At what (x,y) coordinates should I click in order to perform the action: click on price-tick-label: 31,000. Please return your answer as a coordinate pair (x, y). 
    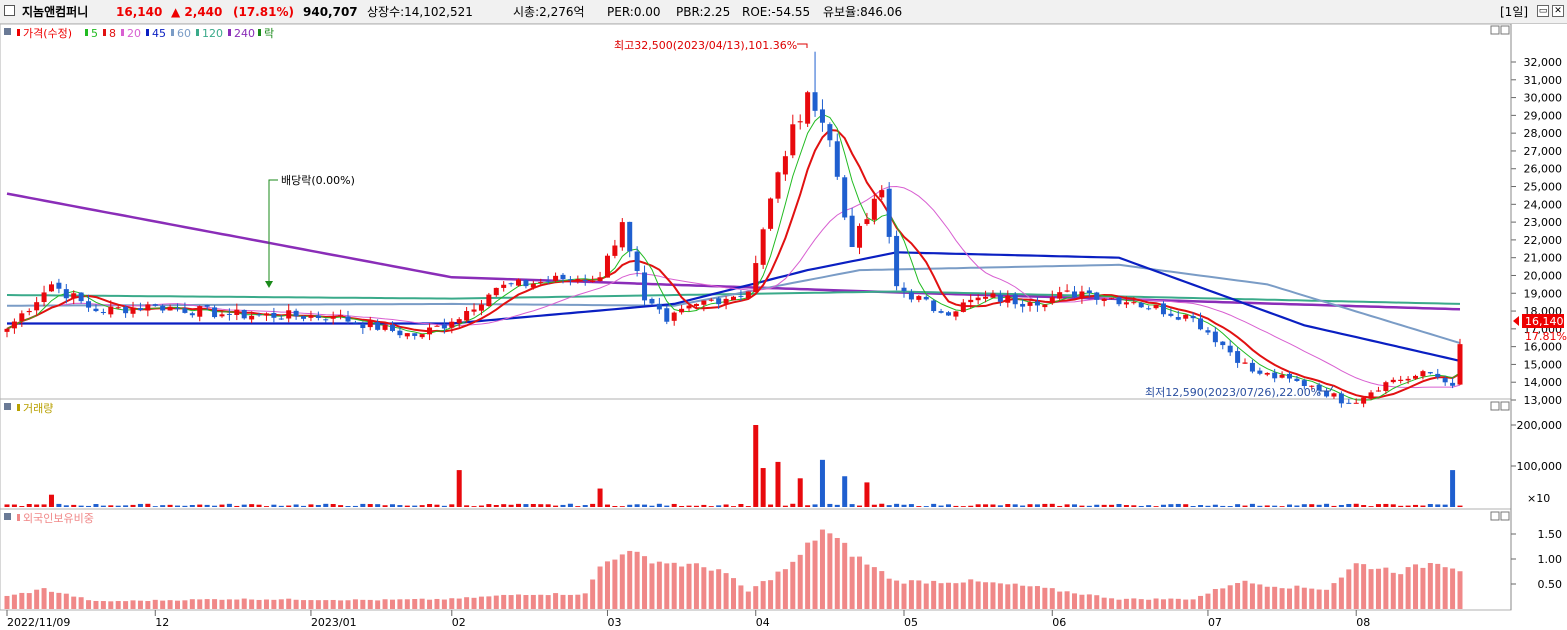
    Looking at the image, I should click on (1543, 80).